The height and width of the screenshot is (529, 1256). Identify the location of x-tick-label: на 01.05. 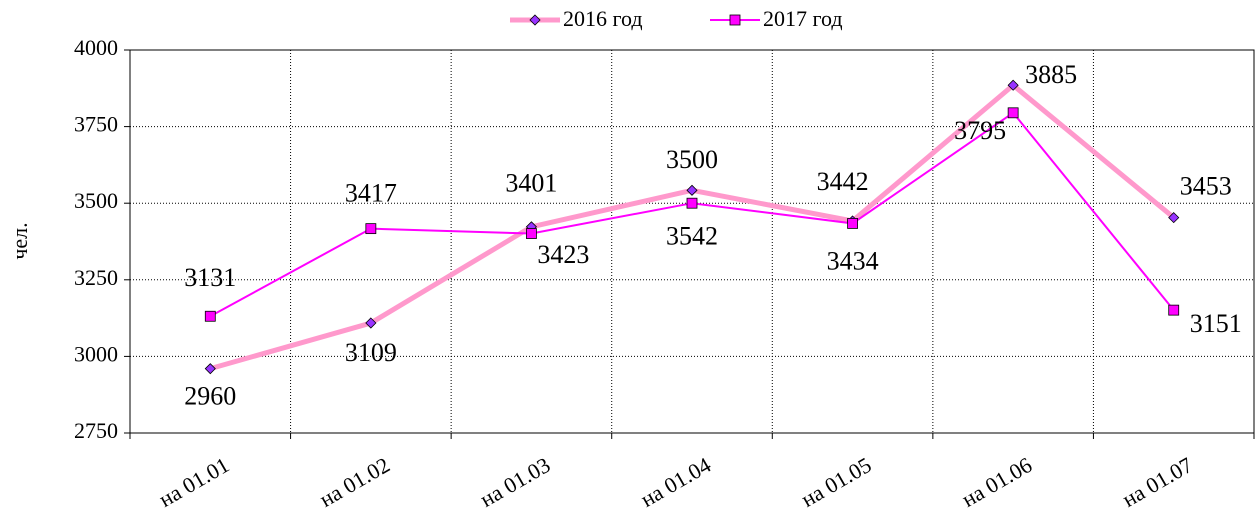
(836, 482).